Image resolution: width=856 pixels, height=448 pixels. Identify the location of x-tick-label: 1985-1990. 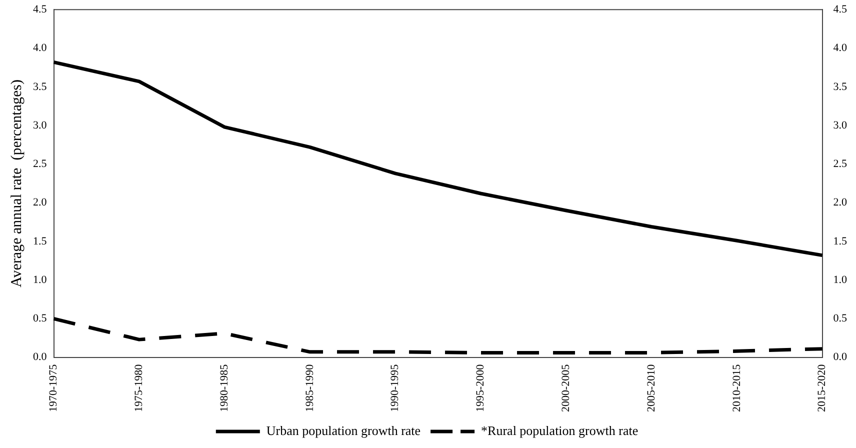
(310, 388).